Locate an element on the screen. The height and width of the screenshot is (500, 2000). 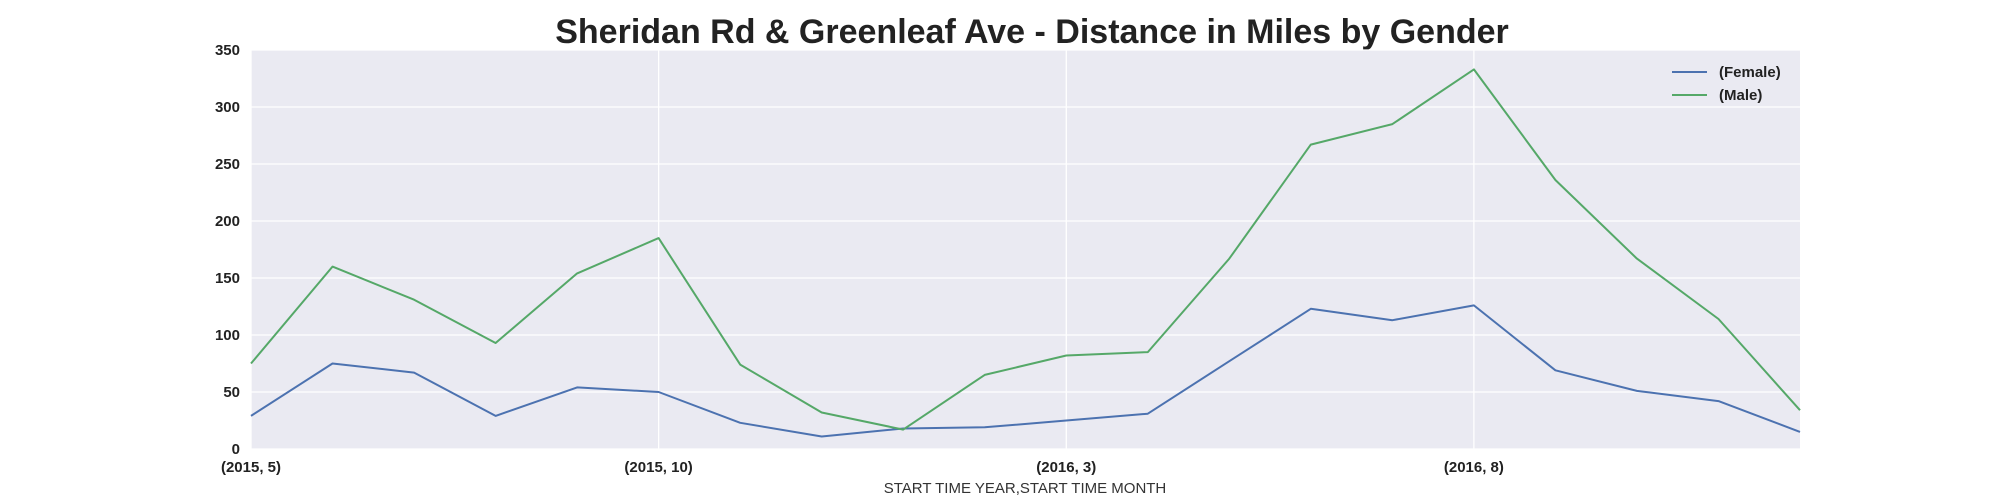
y-axis-ticks: 0 50 100 150 200 250 300 350 is located at coordinates (227, 250).